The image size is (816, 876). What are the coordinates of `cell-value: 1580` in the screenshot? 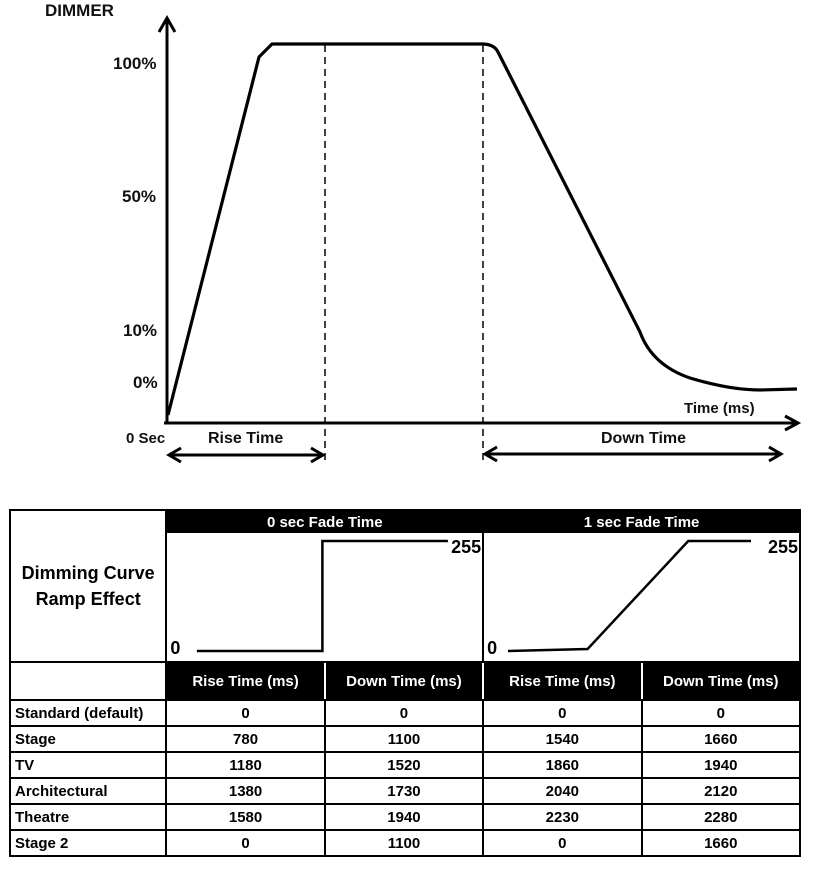 It's located at (245, 817).